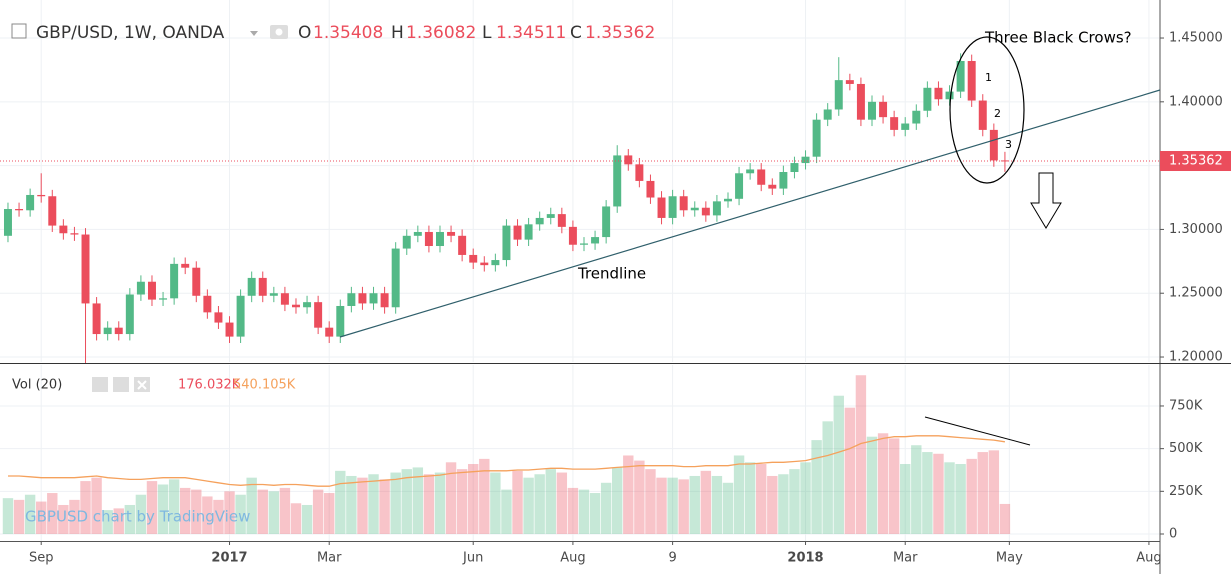 This screenshot has height=574, width=1231. What do you see at coordinates (997, 113) in the screenshot?
I see `annotation: 2` at bounding box center [997, 113].